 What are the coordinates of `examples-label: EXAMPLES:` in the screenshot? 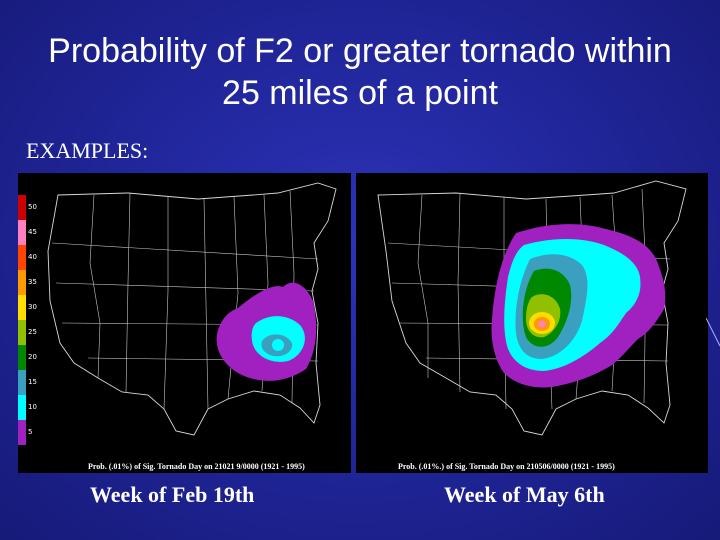 It's located at (87, 150).